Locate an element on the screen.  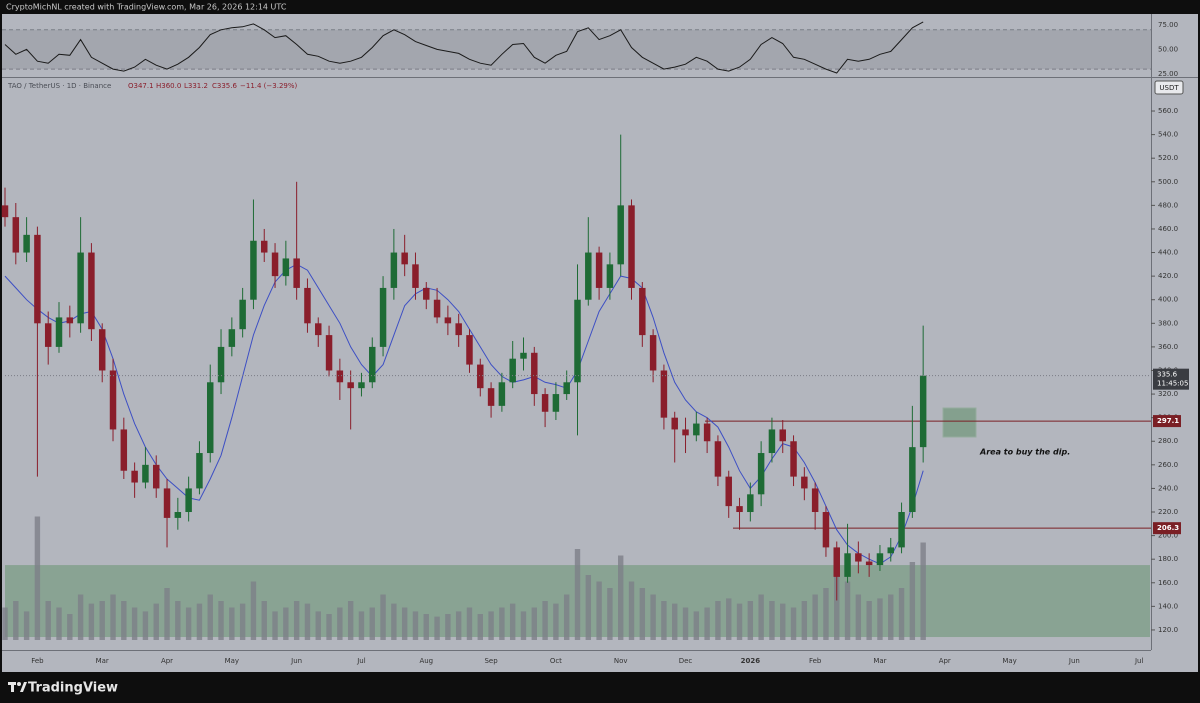
rsi-tick-label: 75.00 is located at coordinates (1168, 25).